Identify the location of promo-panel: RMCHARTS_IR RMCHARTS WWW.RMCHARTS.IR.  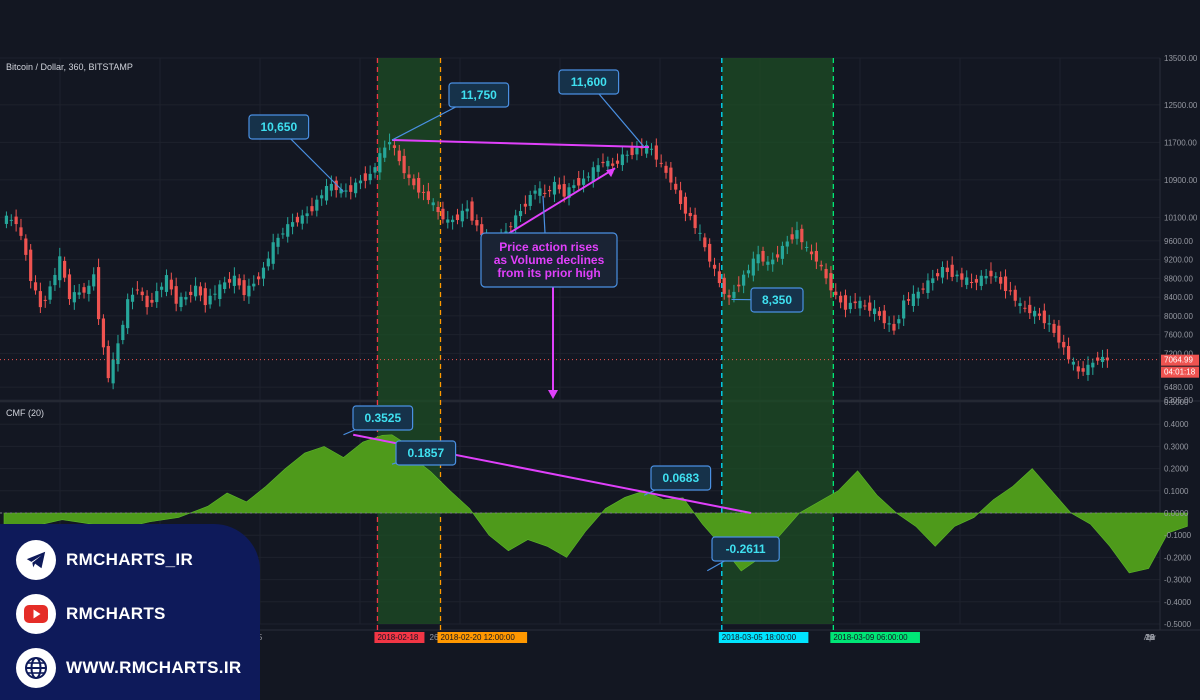
(130, 612).